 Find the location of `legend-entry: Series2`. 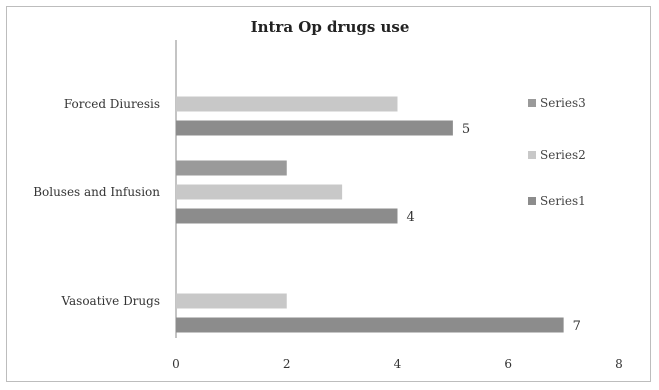

legend-entry: Series2 is located at coordinates (563, 155).